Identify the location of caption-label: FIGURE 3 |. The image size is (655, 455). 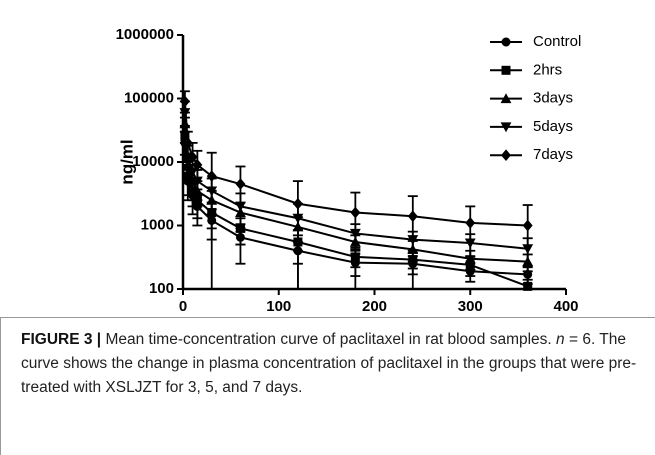
(61, 339).